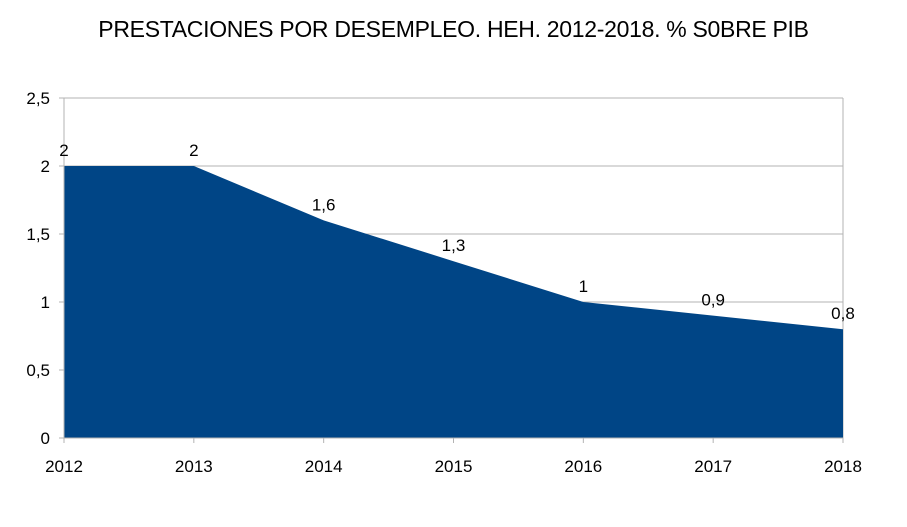  I want to click on y-tick-label: 1,5, so click(38, 234).